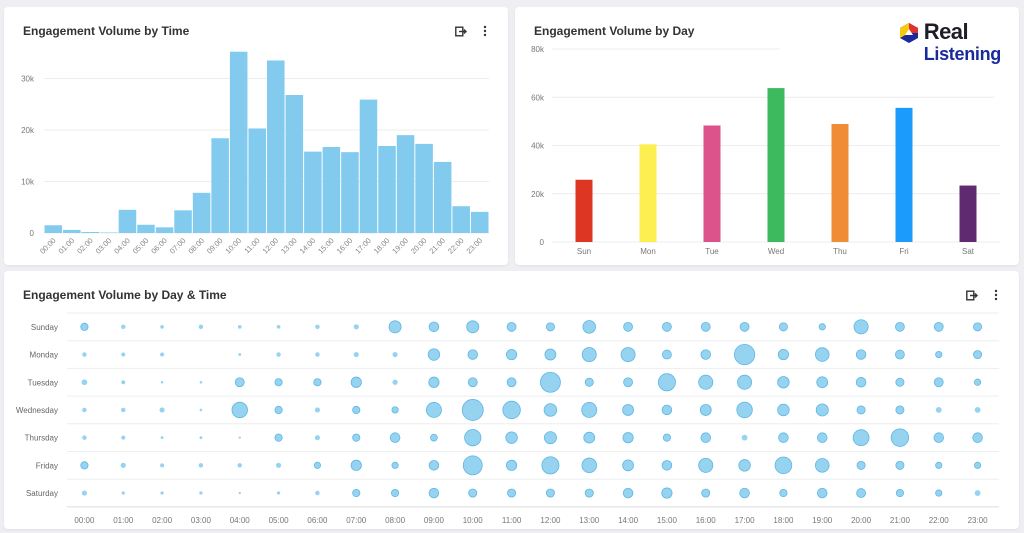 The width and height of the screenshot is (1024, 533). I want to click on row-label: Sunday, so click(44, 327).